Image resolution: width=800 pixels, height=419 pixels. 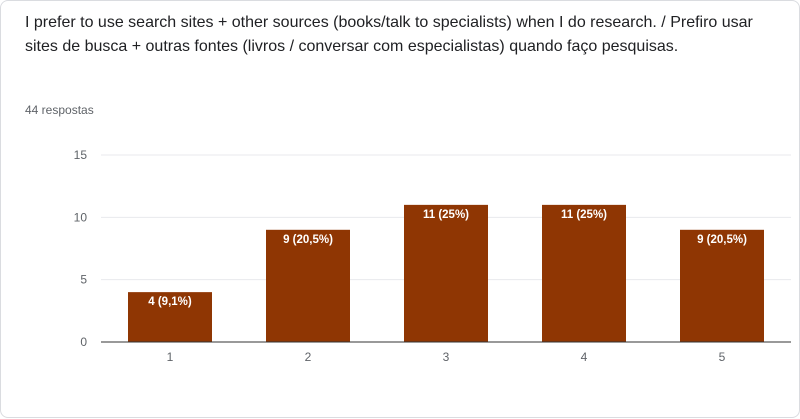 What do you see at coordinates (170, 302) in the screenshot?
I see `bar-data-label: 4 (9,1%)` at bounding box center [170, 302].